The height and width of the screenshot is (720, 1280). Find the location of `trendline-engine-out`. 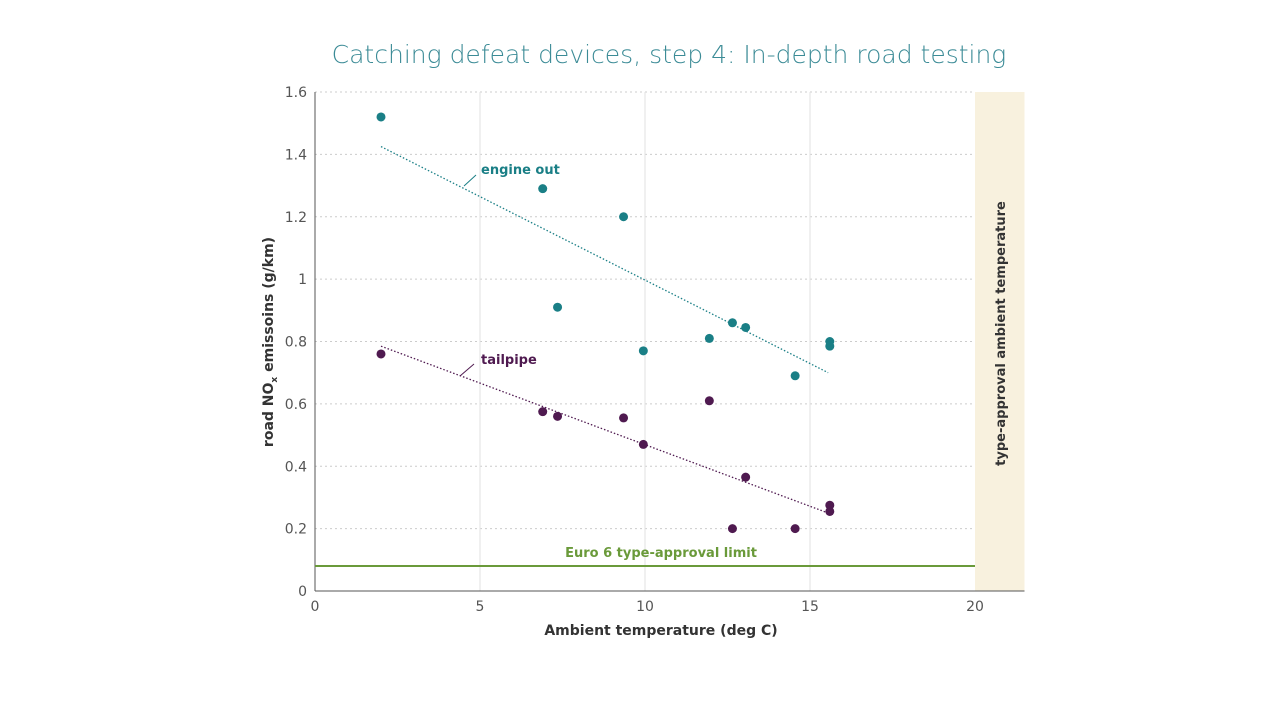

trendline-engine-out is located at coordinates (604, 259).